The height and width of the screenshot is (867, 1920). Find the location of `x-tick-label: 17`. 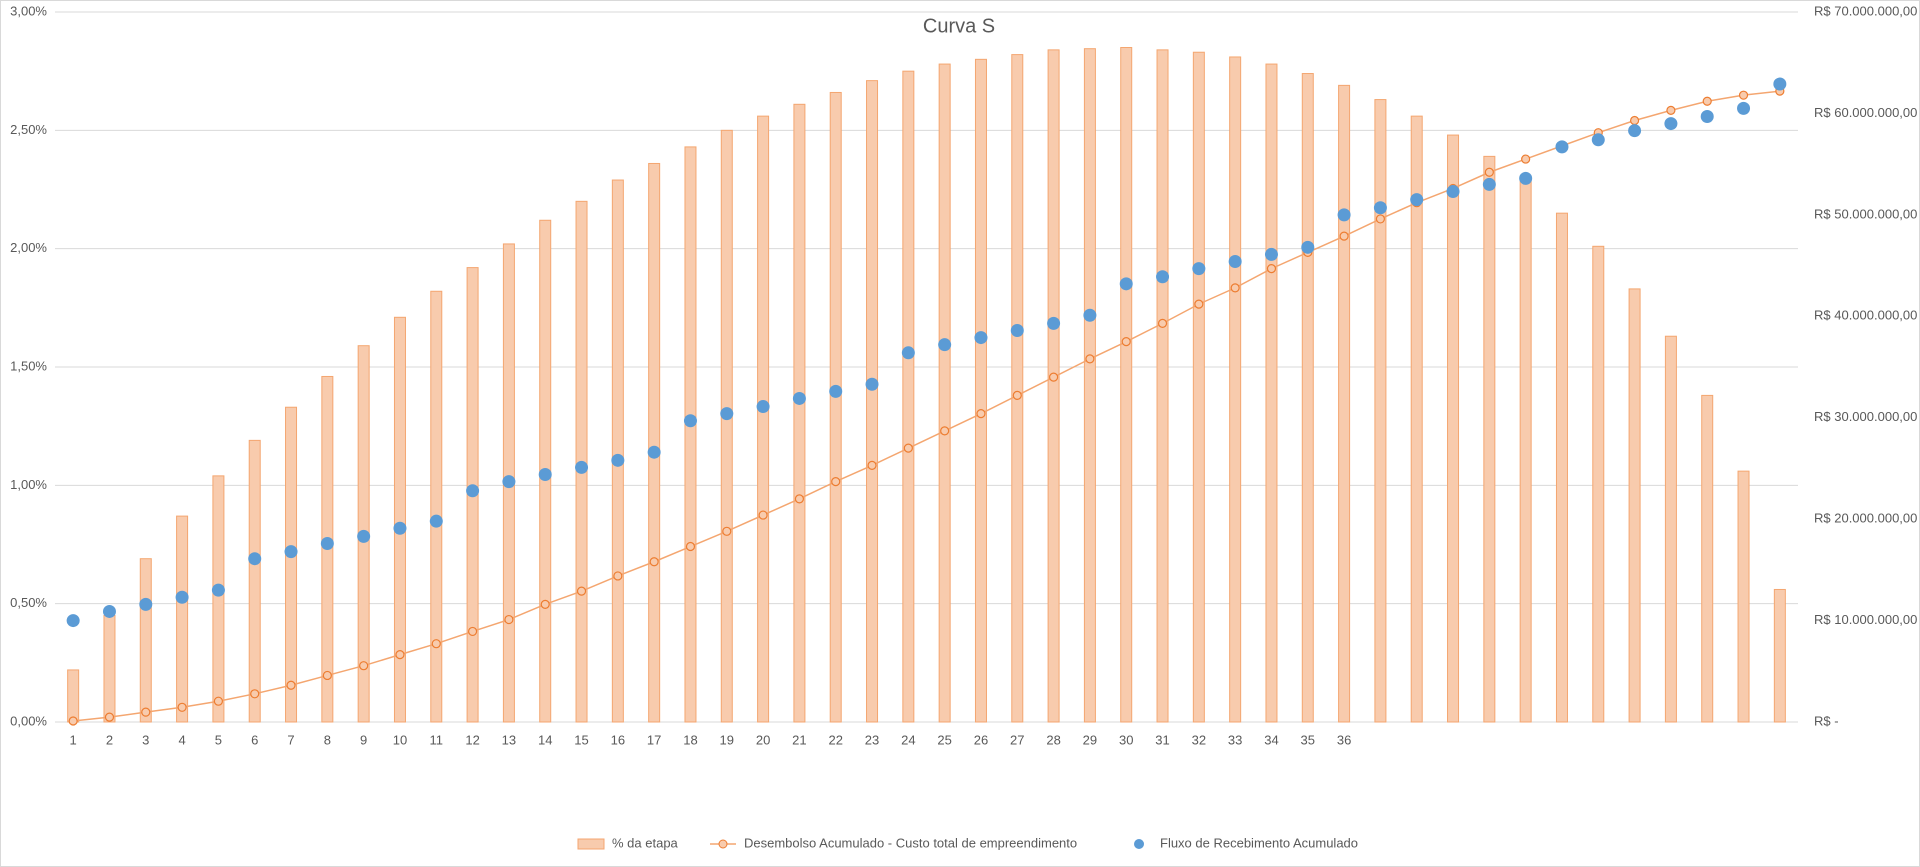

x-tick-label: 17 is located at coordinates (654, 739).